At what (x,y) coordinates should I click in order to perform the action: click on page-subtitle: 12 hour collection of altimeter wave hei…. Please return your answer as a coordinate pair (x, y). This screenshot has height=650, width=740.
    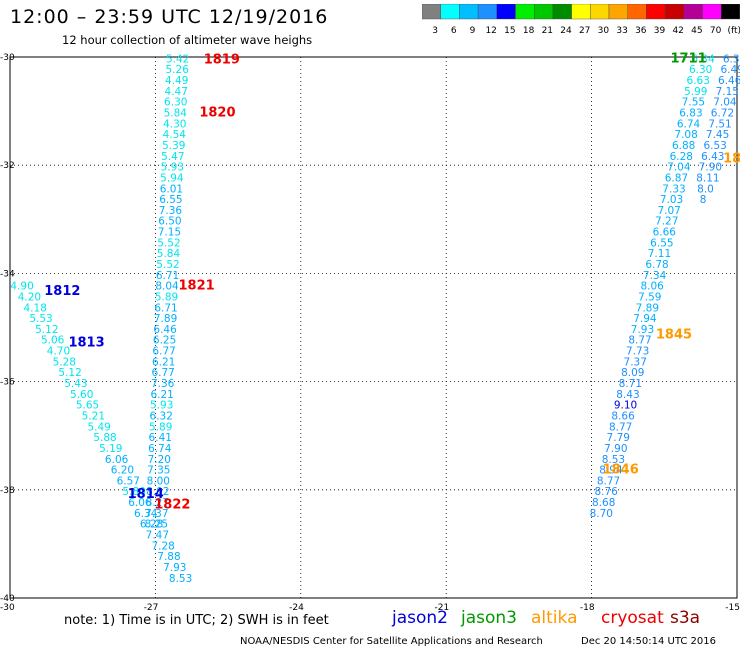
    Looking at the image, I should click on (187, 40).